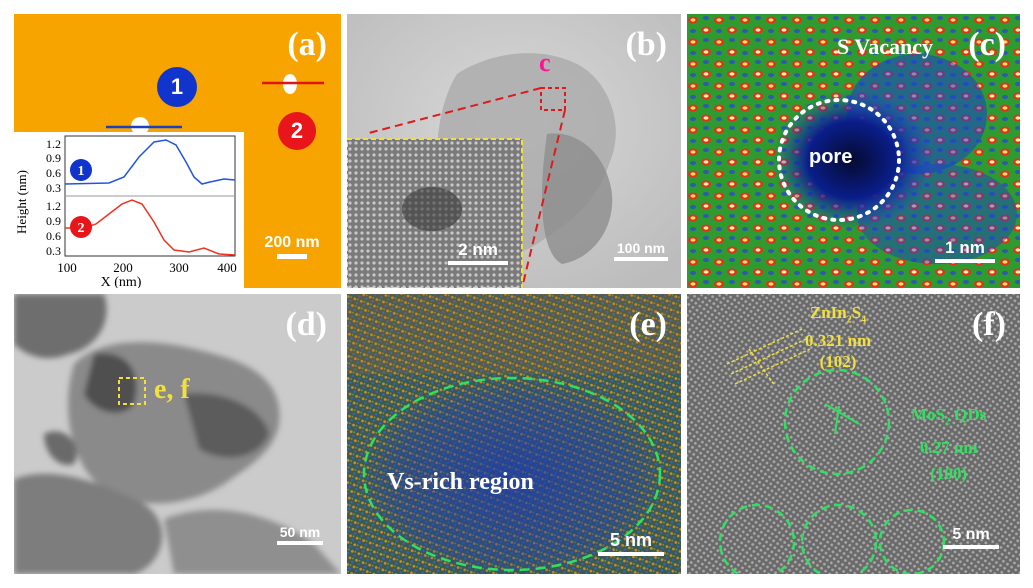 The image size is (1033, 588). I want to click on ytick-top-1: 1.2, so click(53, 144).